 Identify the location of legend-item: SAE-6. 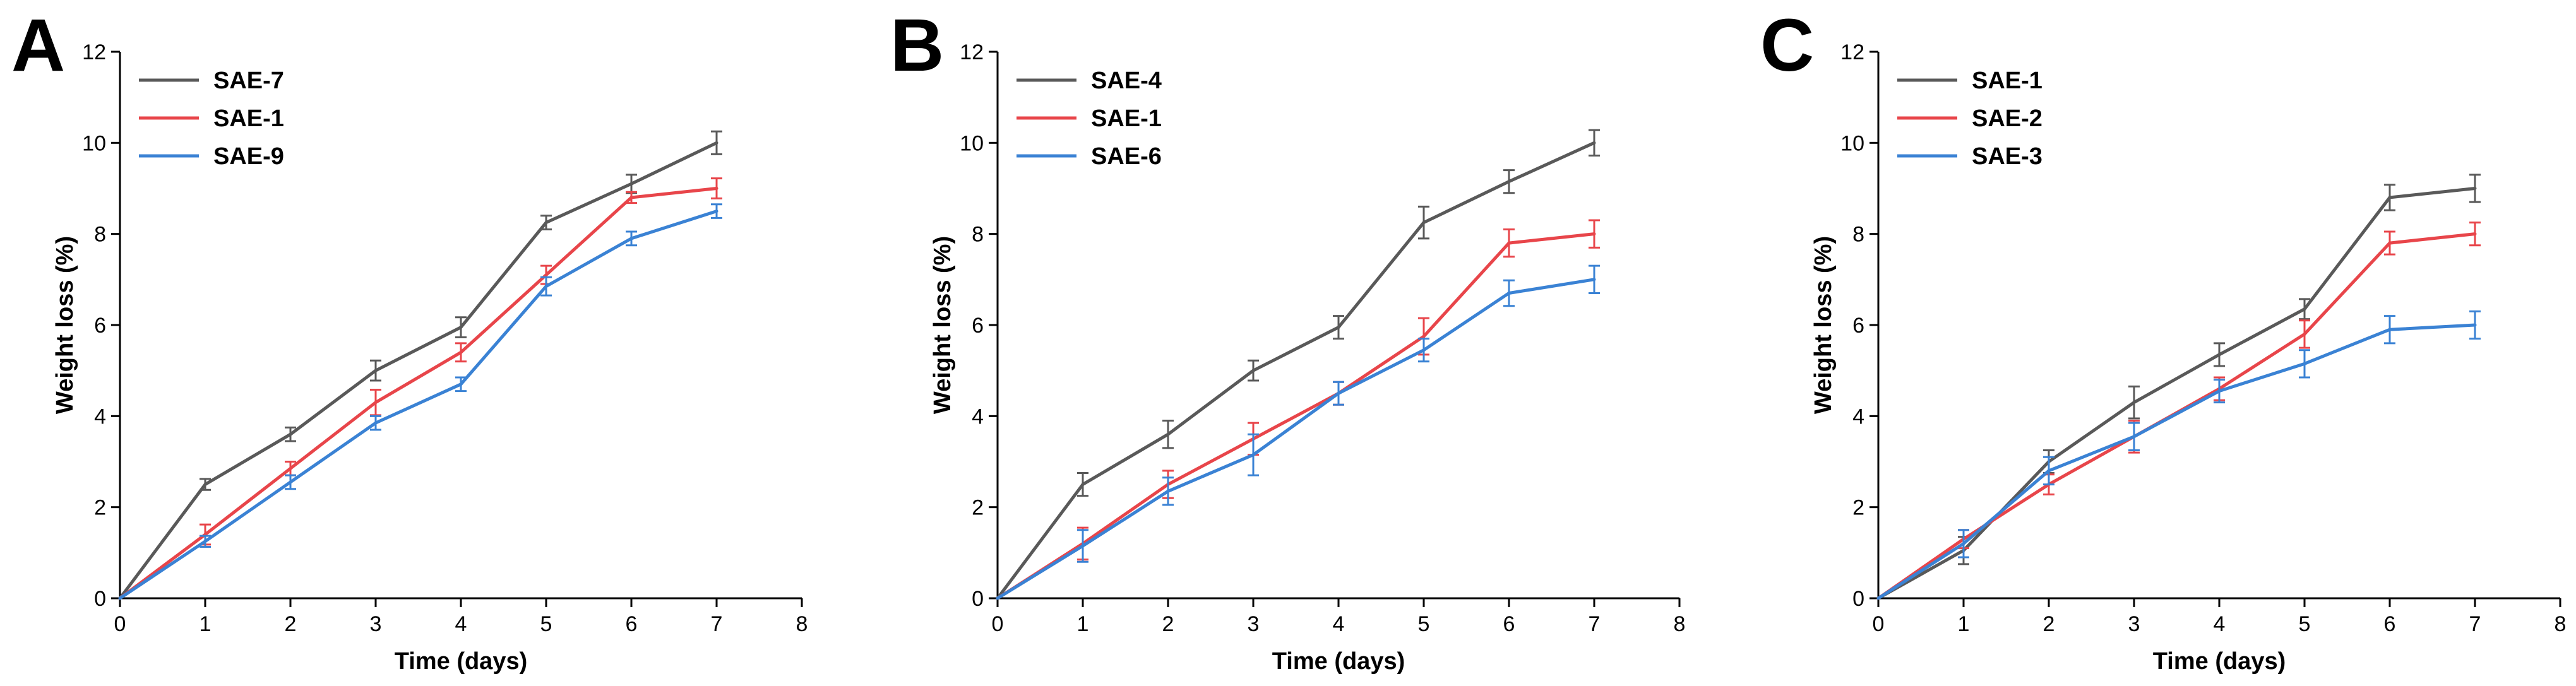
(1089, 156).